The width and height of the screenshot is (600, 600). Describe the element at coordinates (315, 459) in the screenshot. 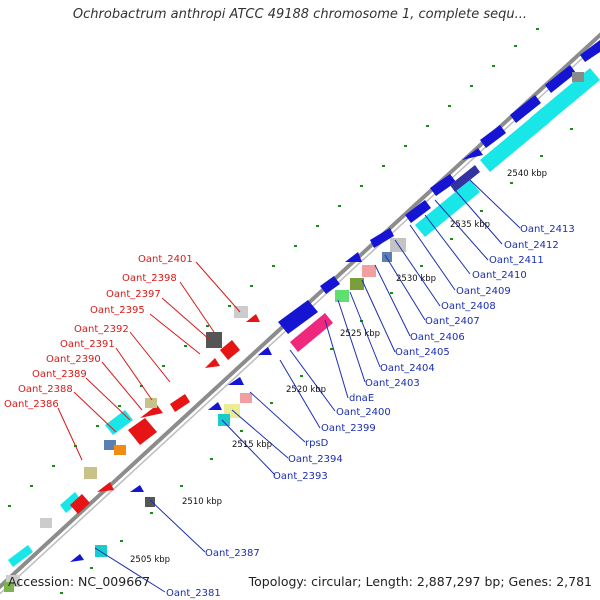

I see `gene-label: Oant_2394` at that location.